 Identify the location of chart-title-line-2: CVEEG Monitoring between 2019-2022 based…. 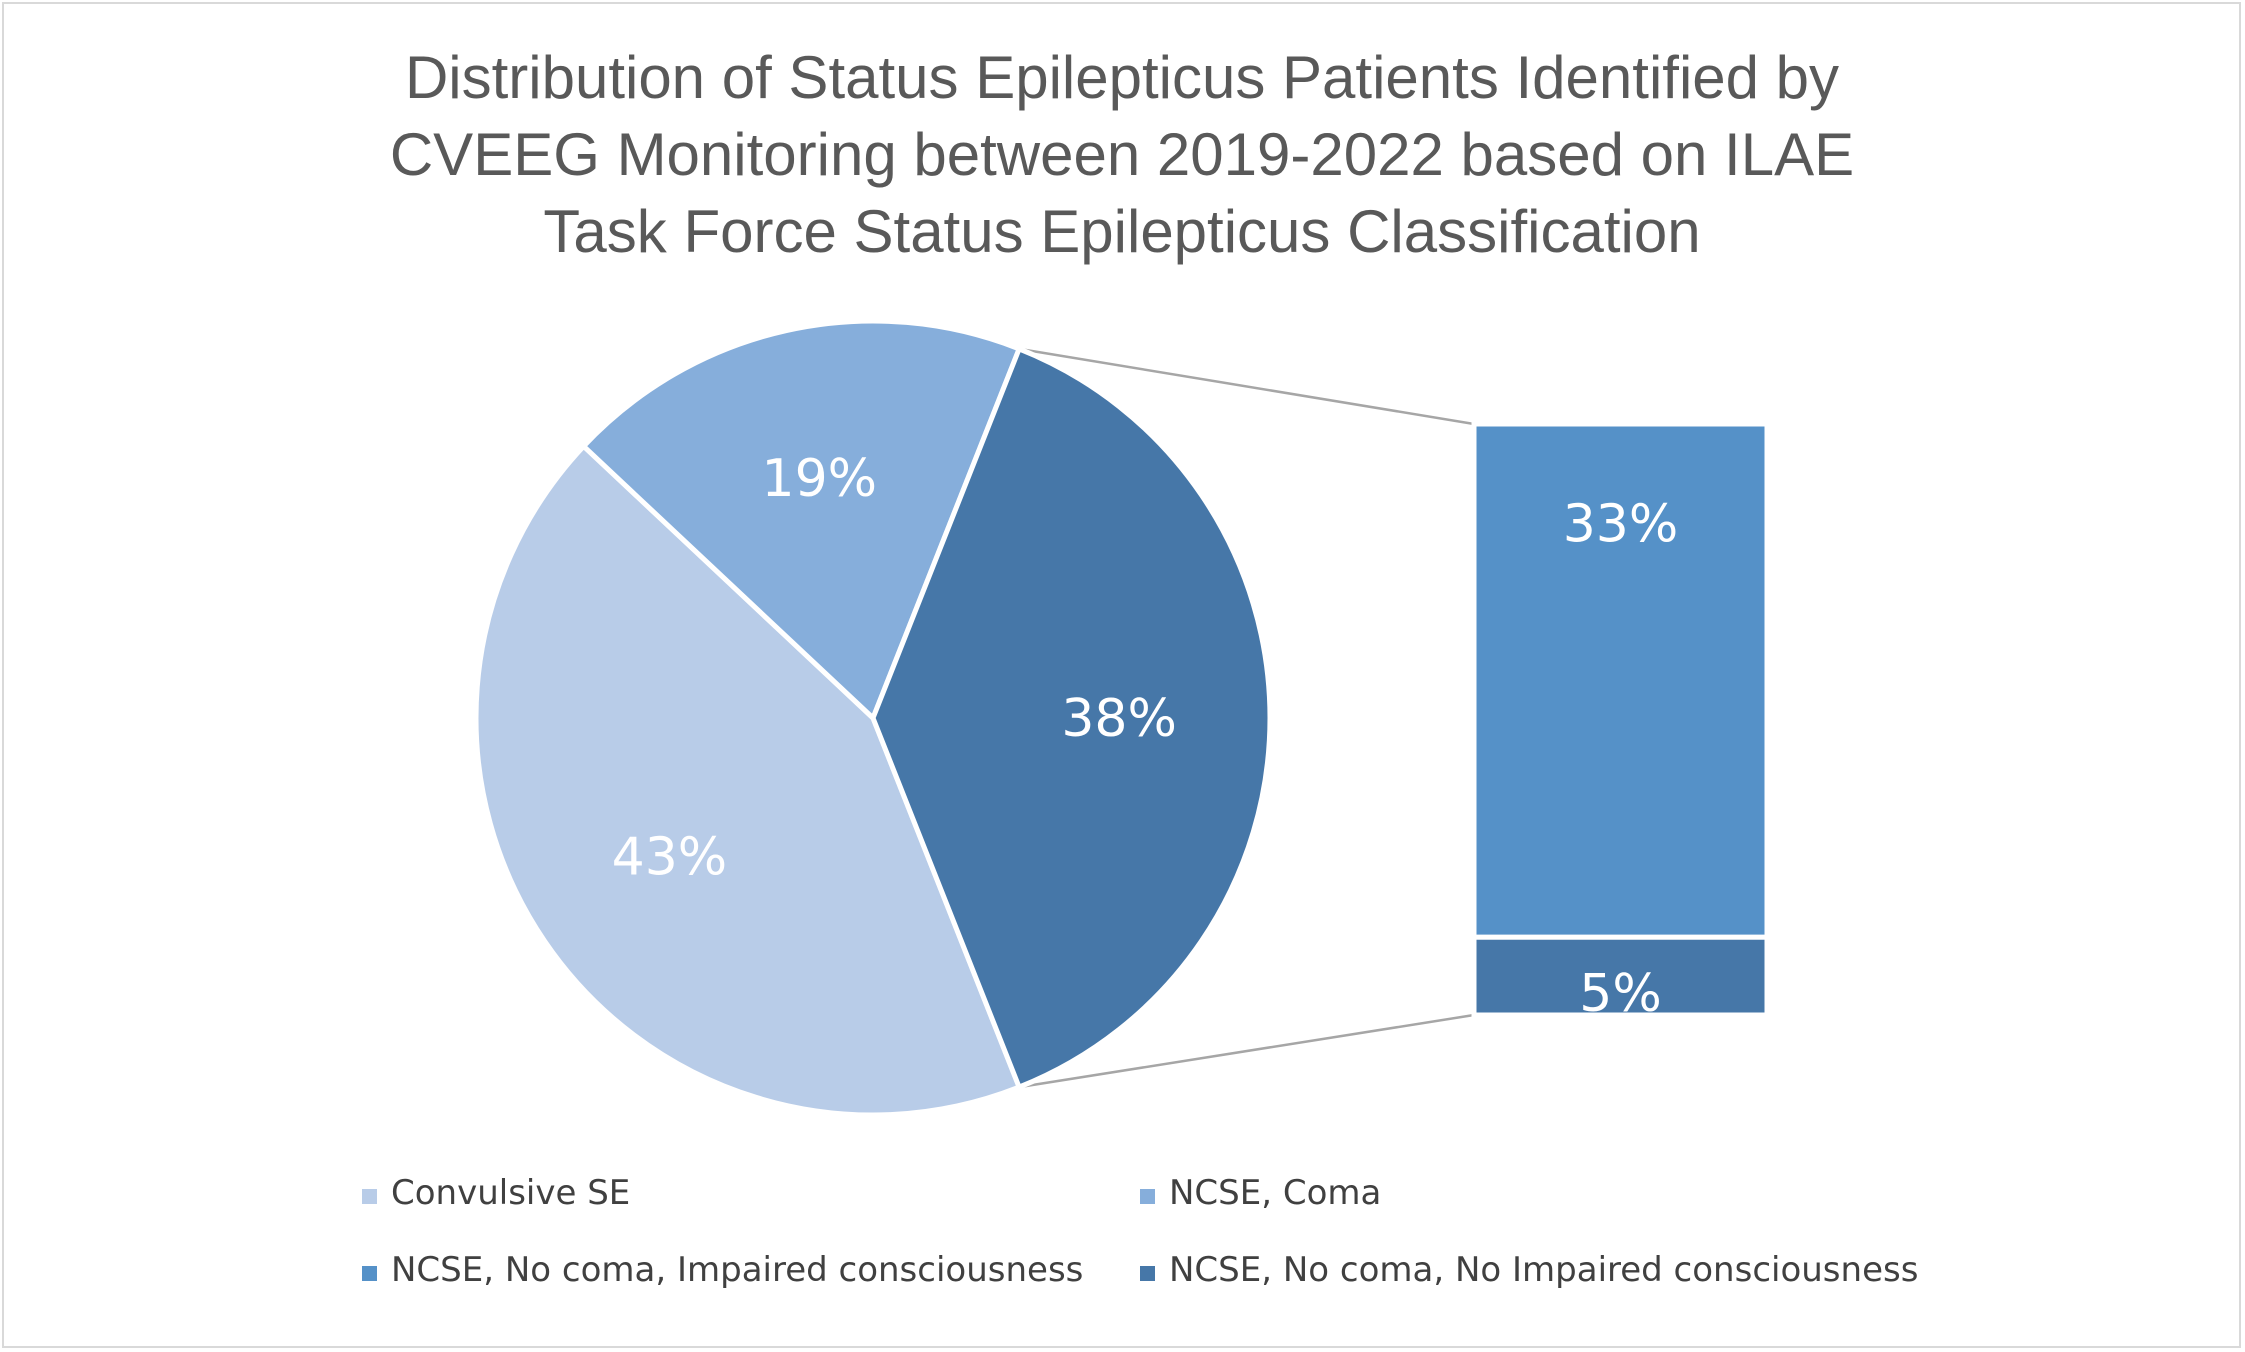
(1122, 154).